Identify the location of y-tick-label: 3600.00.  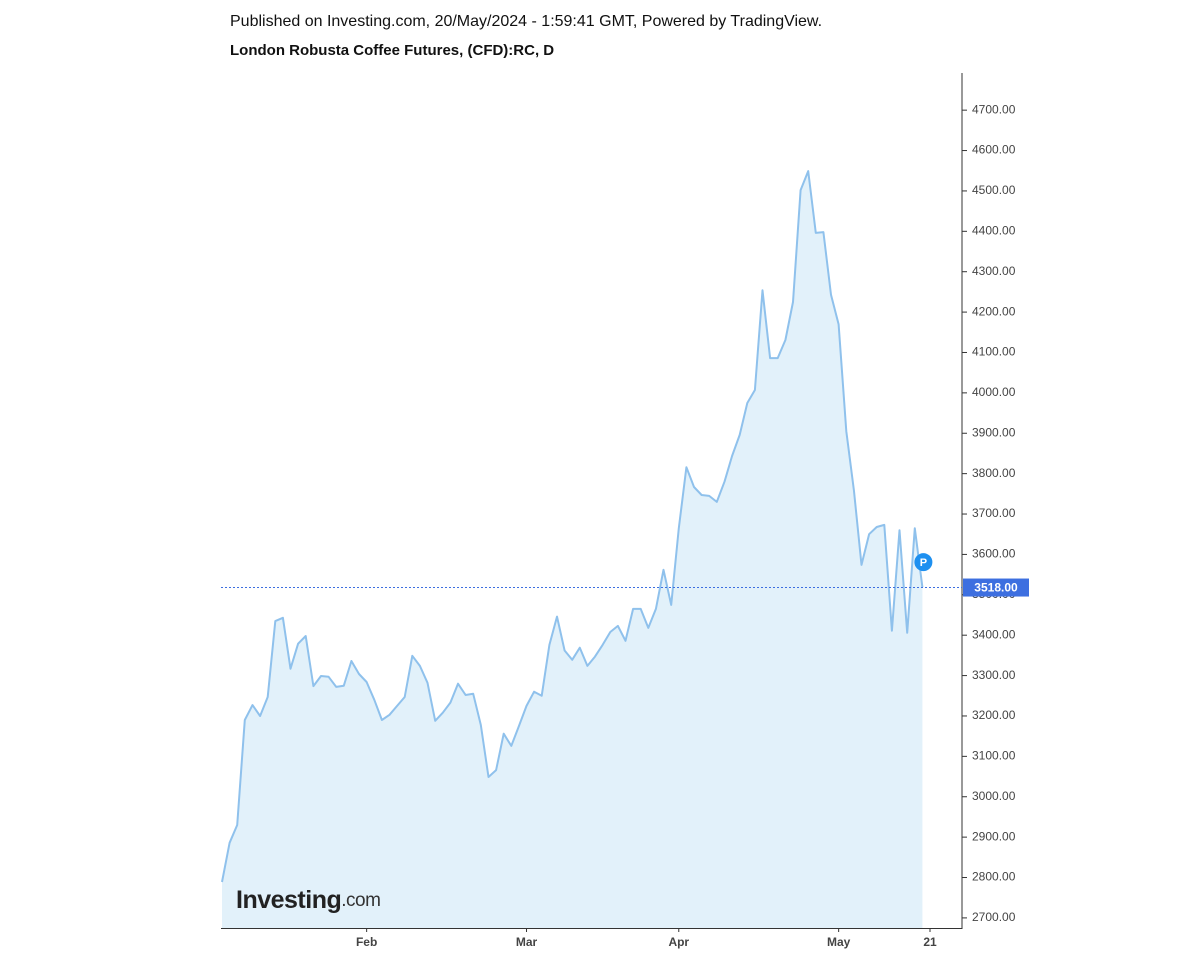
(994, 554).